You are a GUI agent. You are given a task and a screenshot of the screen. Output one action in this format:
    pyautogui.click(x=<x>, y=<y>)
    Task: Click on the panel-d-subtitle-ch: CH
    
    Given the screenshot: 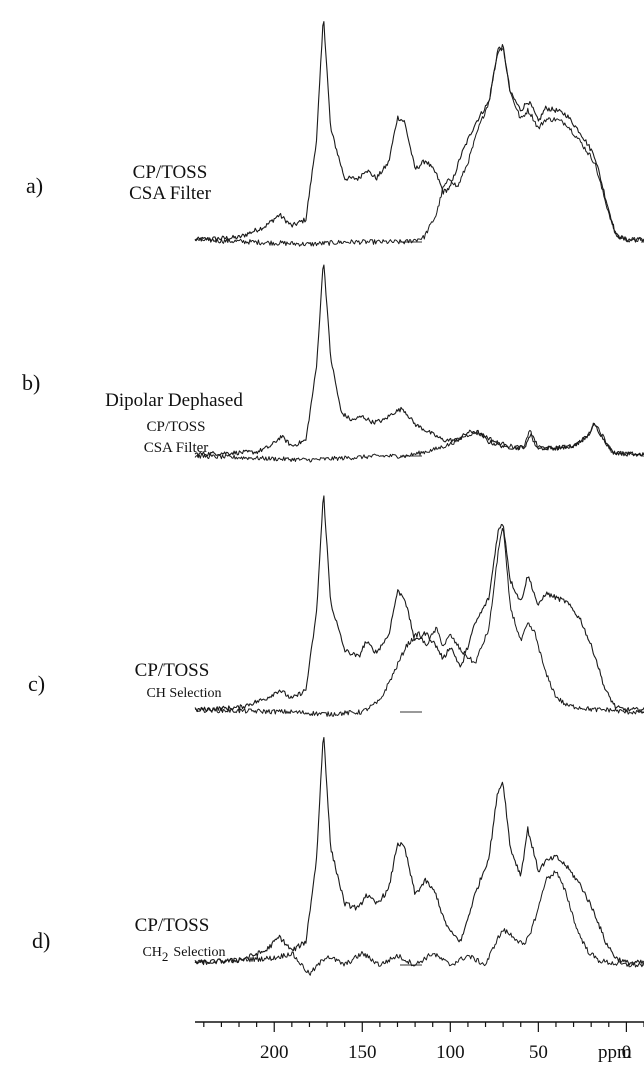 What is the action you would take?
    pyautogui.click(x=151, y=952)
    